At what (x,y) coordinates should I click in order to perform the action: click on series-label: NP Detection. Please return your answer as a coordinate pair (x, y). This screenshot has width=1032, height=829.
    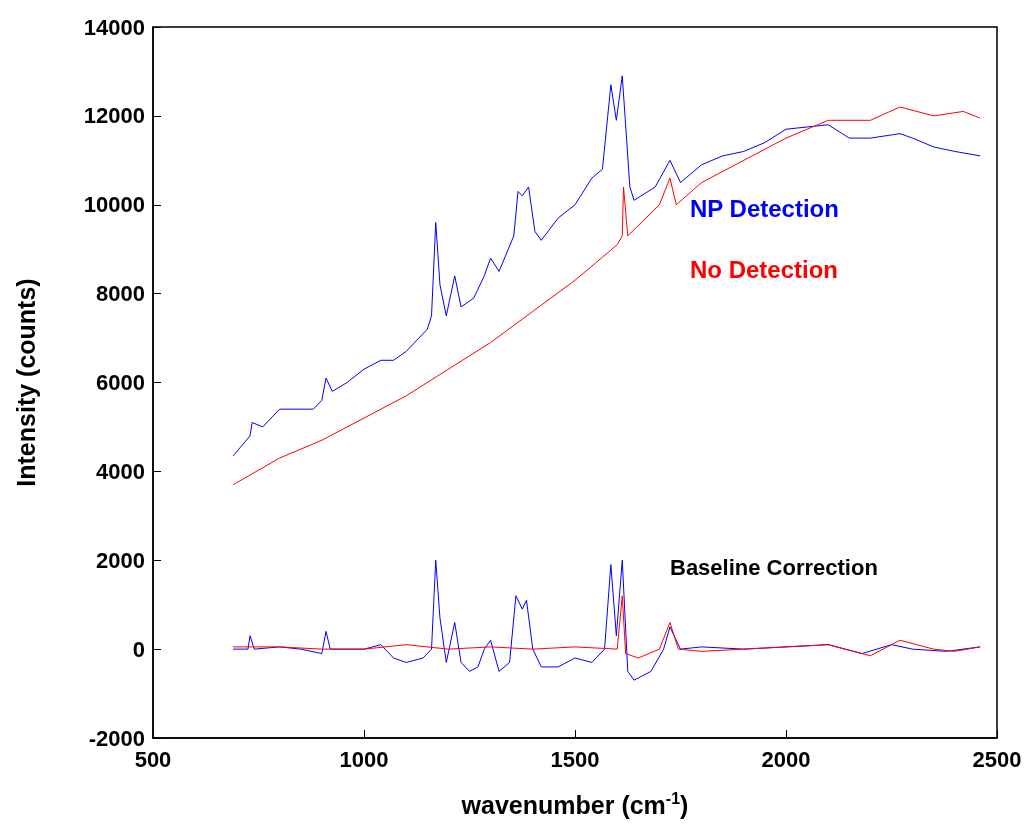
    Looking at the image, I should click on (764, 208).